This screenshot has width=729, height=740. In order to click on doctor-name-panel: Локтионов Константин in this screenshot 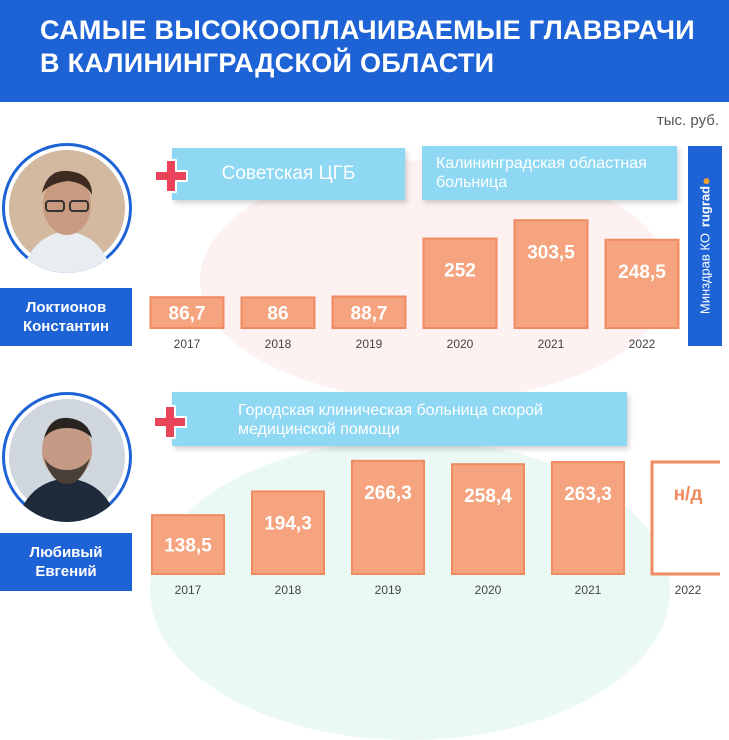, I will do `click(66, 317)`.